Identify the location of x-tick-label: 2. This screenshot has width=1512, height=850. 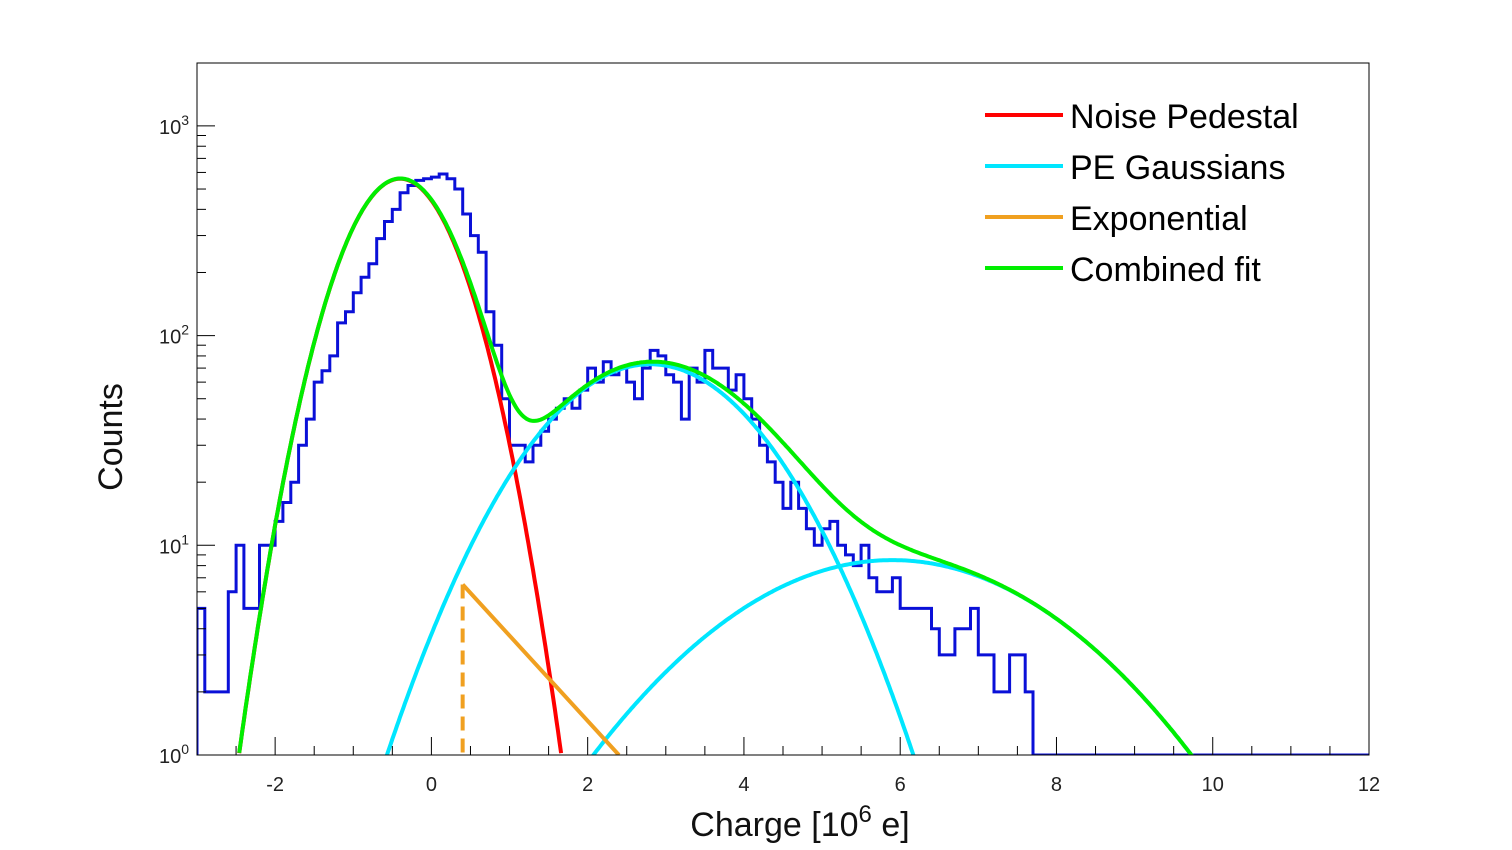
(587, 785).